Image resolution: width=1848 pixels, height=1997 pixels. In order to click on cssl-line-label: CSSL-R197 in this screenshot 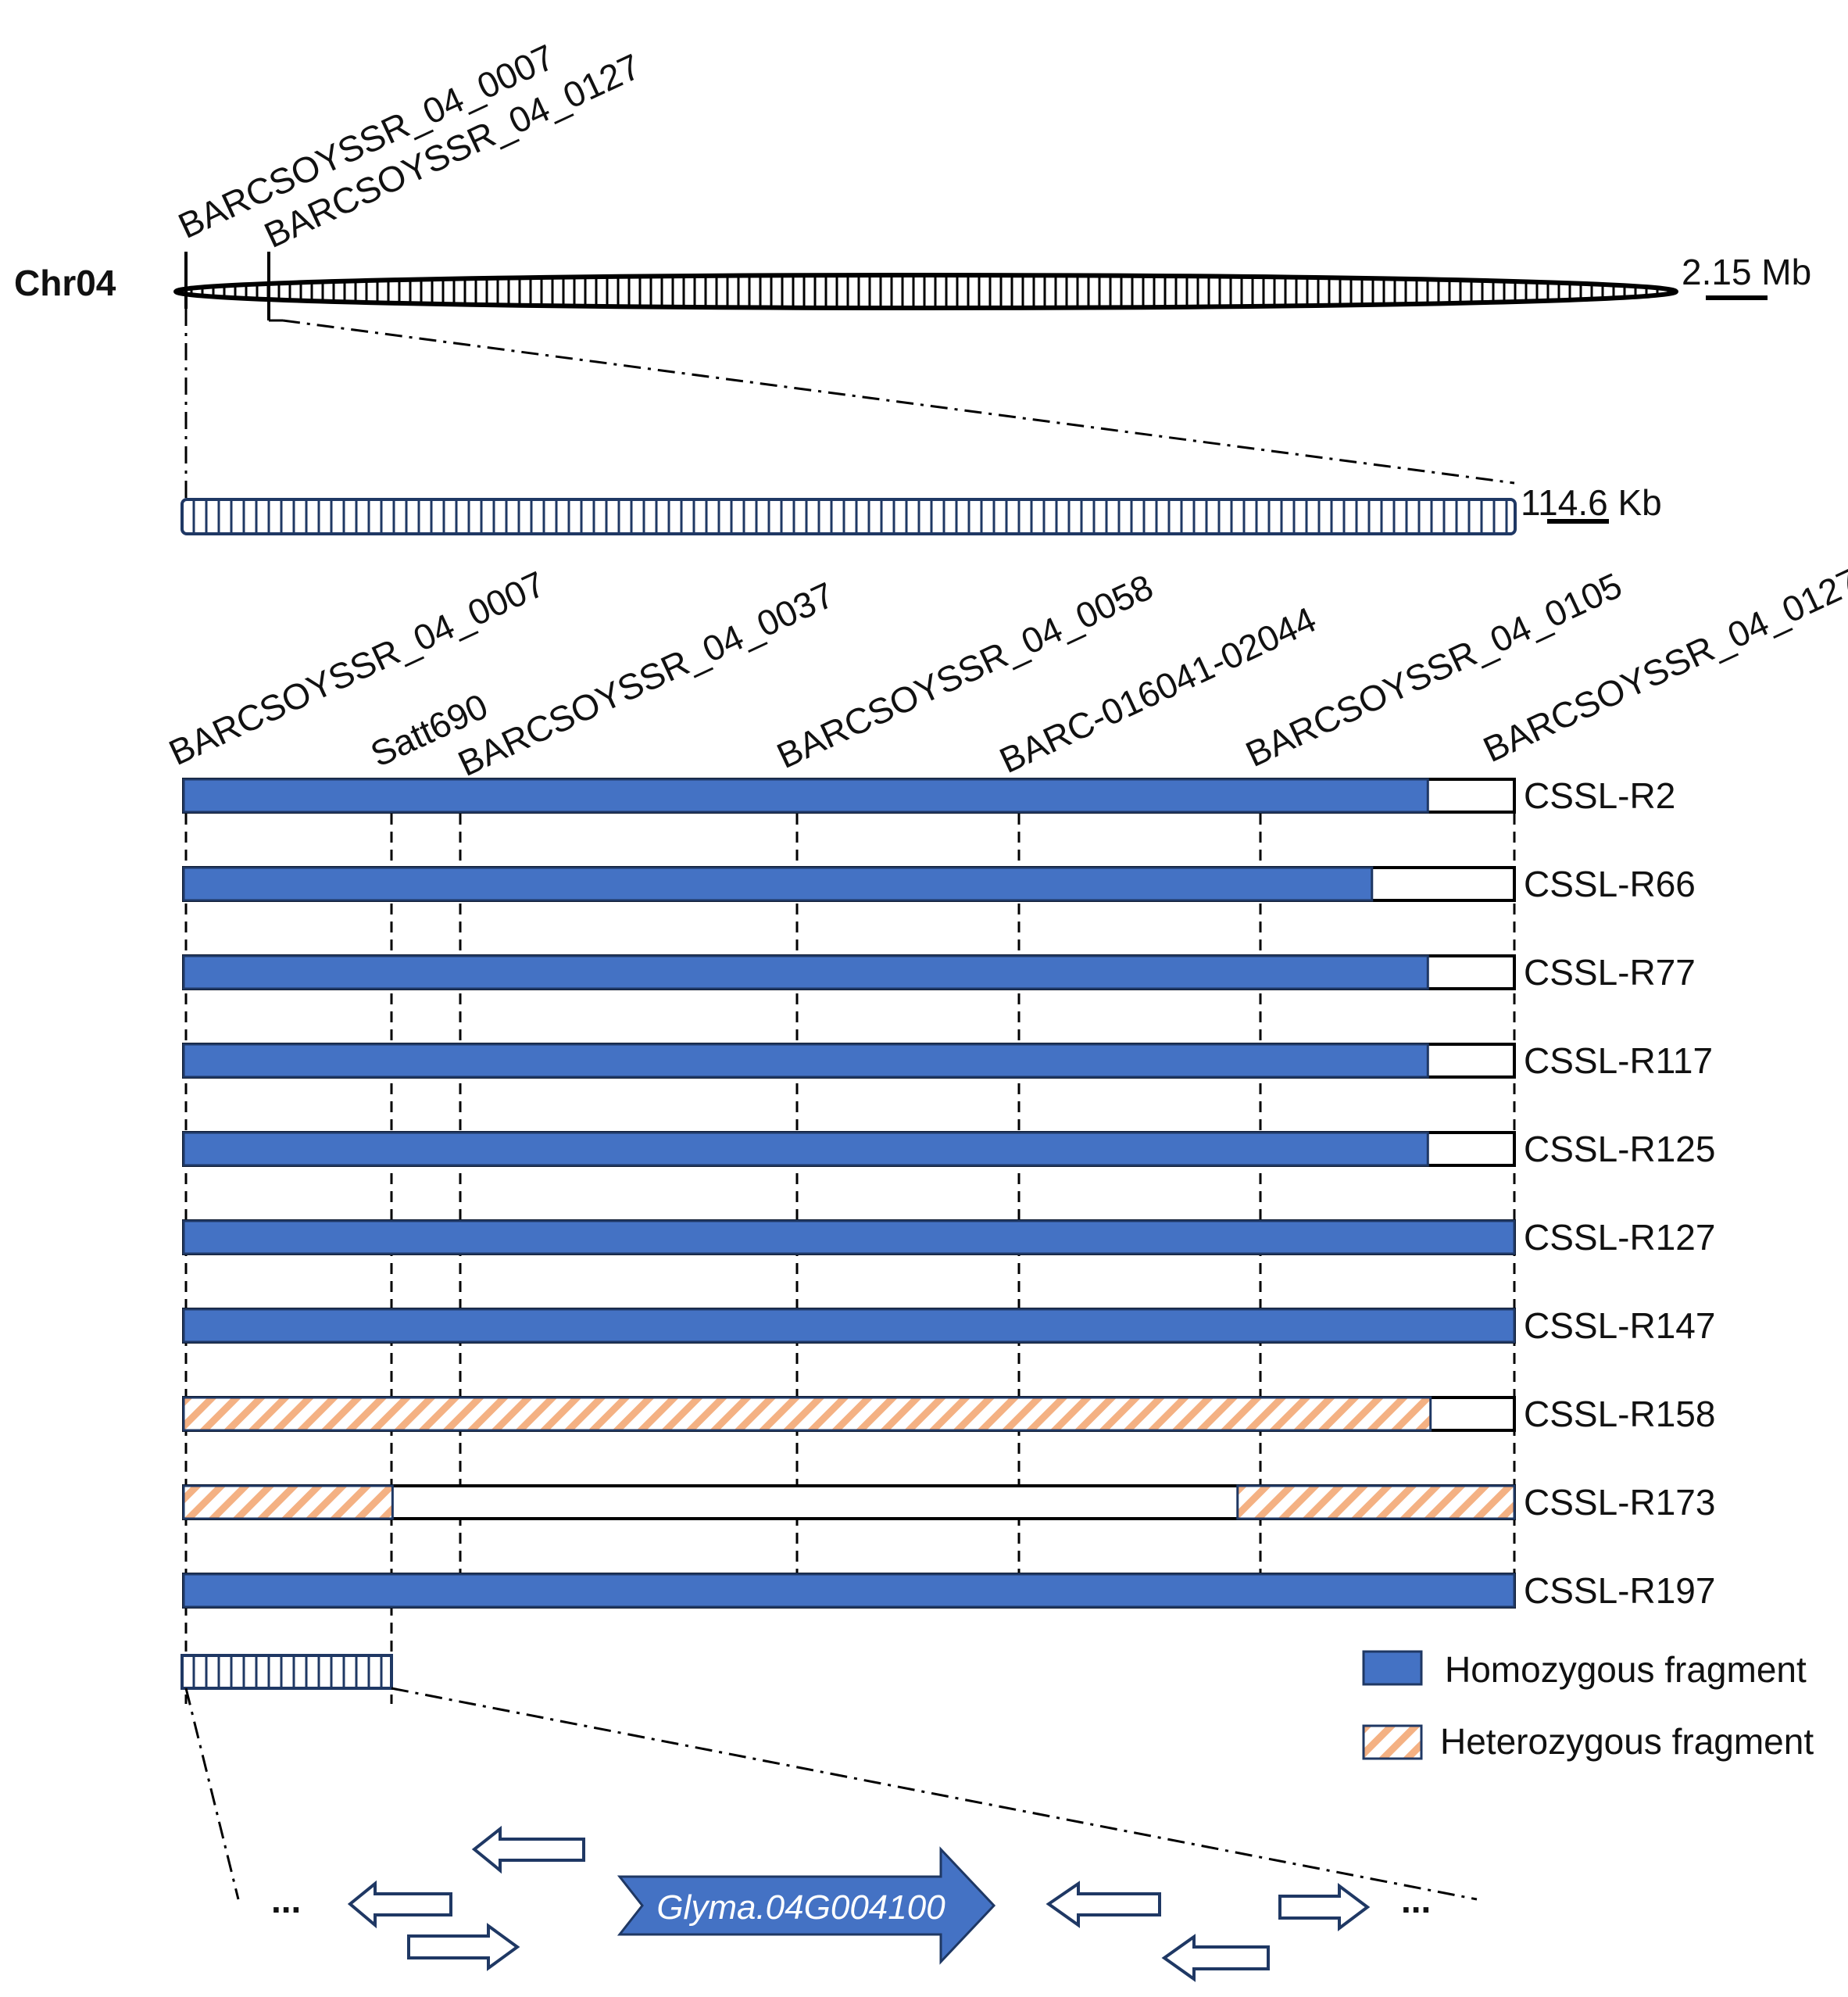, I will do `click(1619, 1590)`.